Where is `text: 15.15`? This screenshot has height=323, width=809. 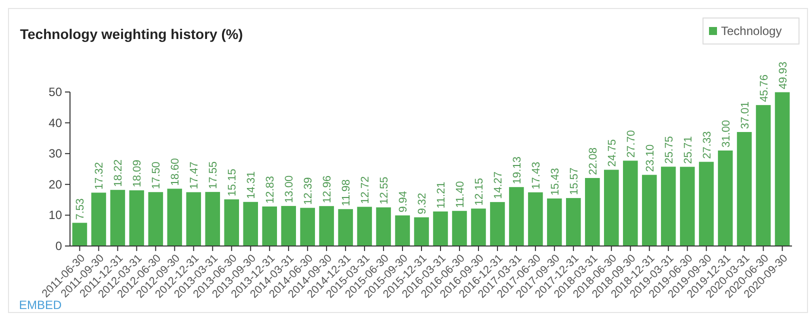 text: 15.15 is located at coordinates (232, 182).